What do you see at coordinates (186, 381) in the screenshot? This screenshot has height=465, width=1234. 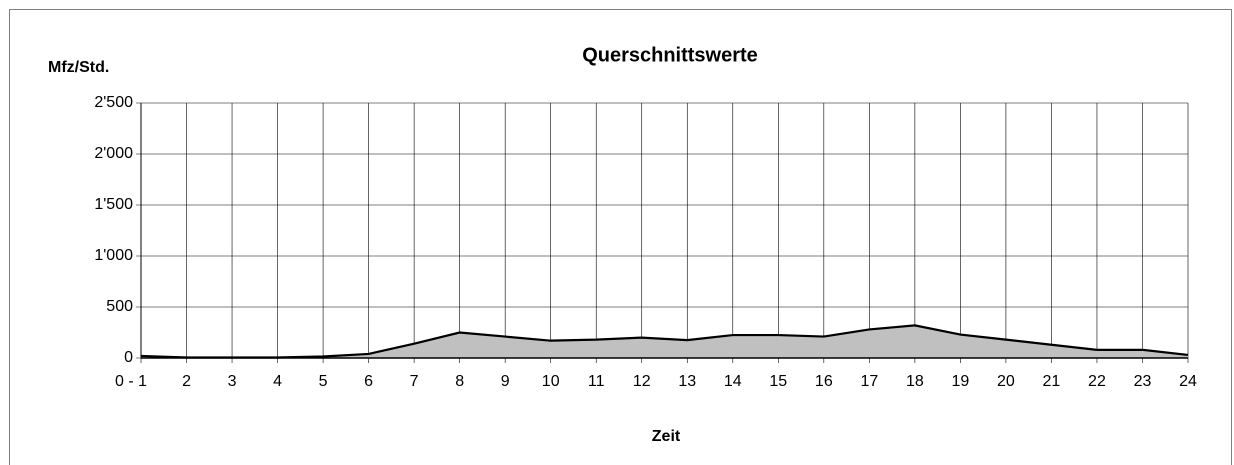 I see `x-tick-label: 2` at bounding box center [186, 381].